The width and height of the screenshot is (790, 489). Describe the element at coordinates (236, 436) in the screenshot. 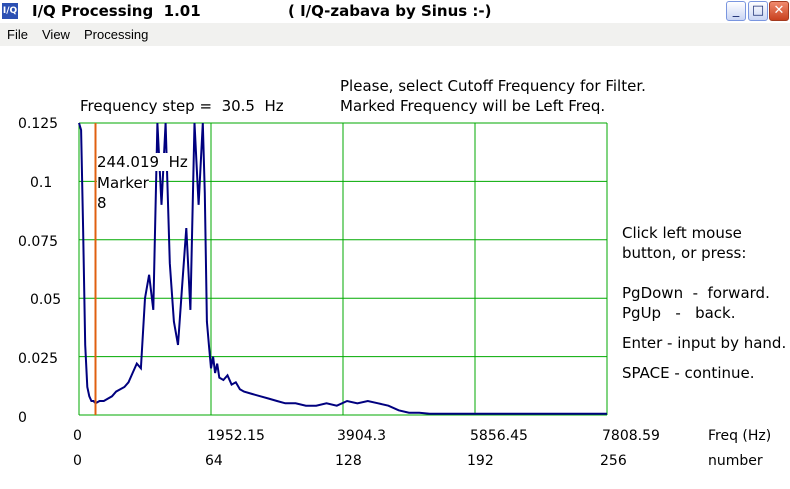

I see `x-freq-tick-label: 1952.15` at that location.